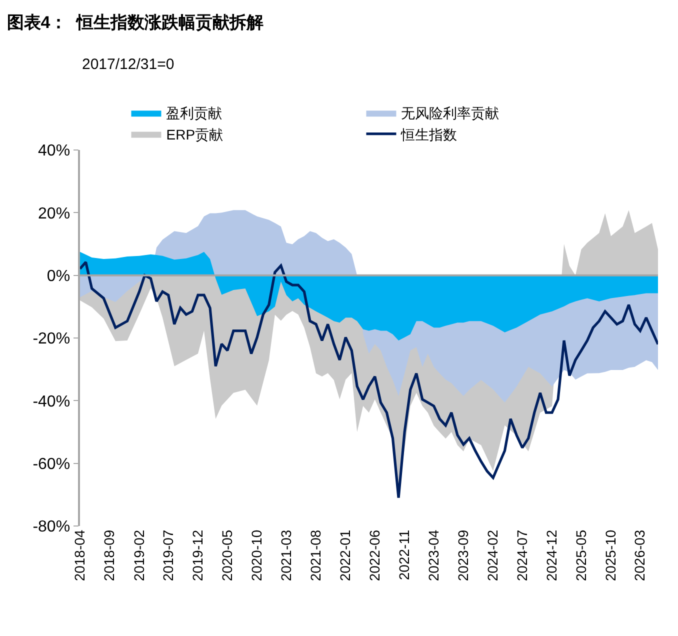 The width and height of the screenshot is (678, 636). I want to click on x-tick-label: 2021-08, so click(316, 556).